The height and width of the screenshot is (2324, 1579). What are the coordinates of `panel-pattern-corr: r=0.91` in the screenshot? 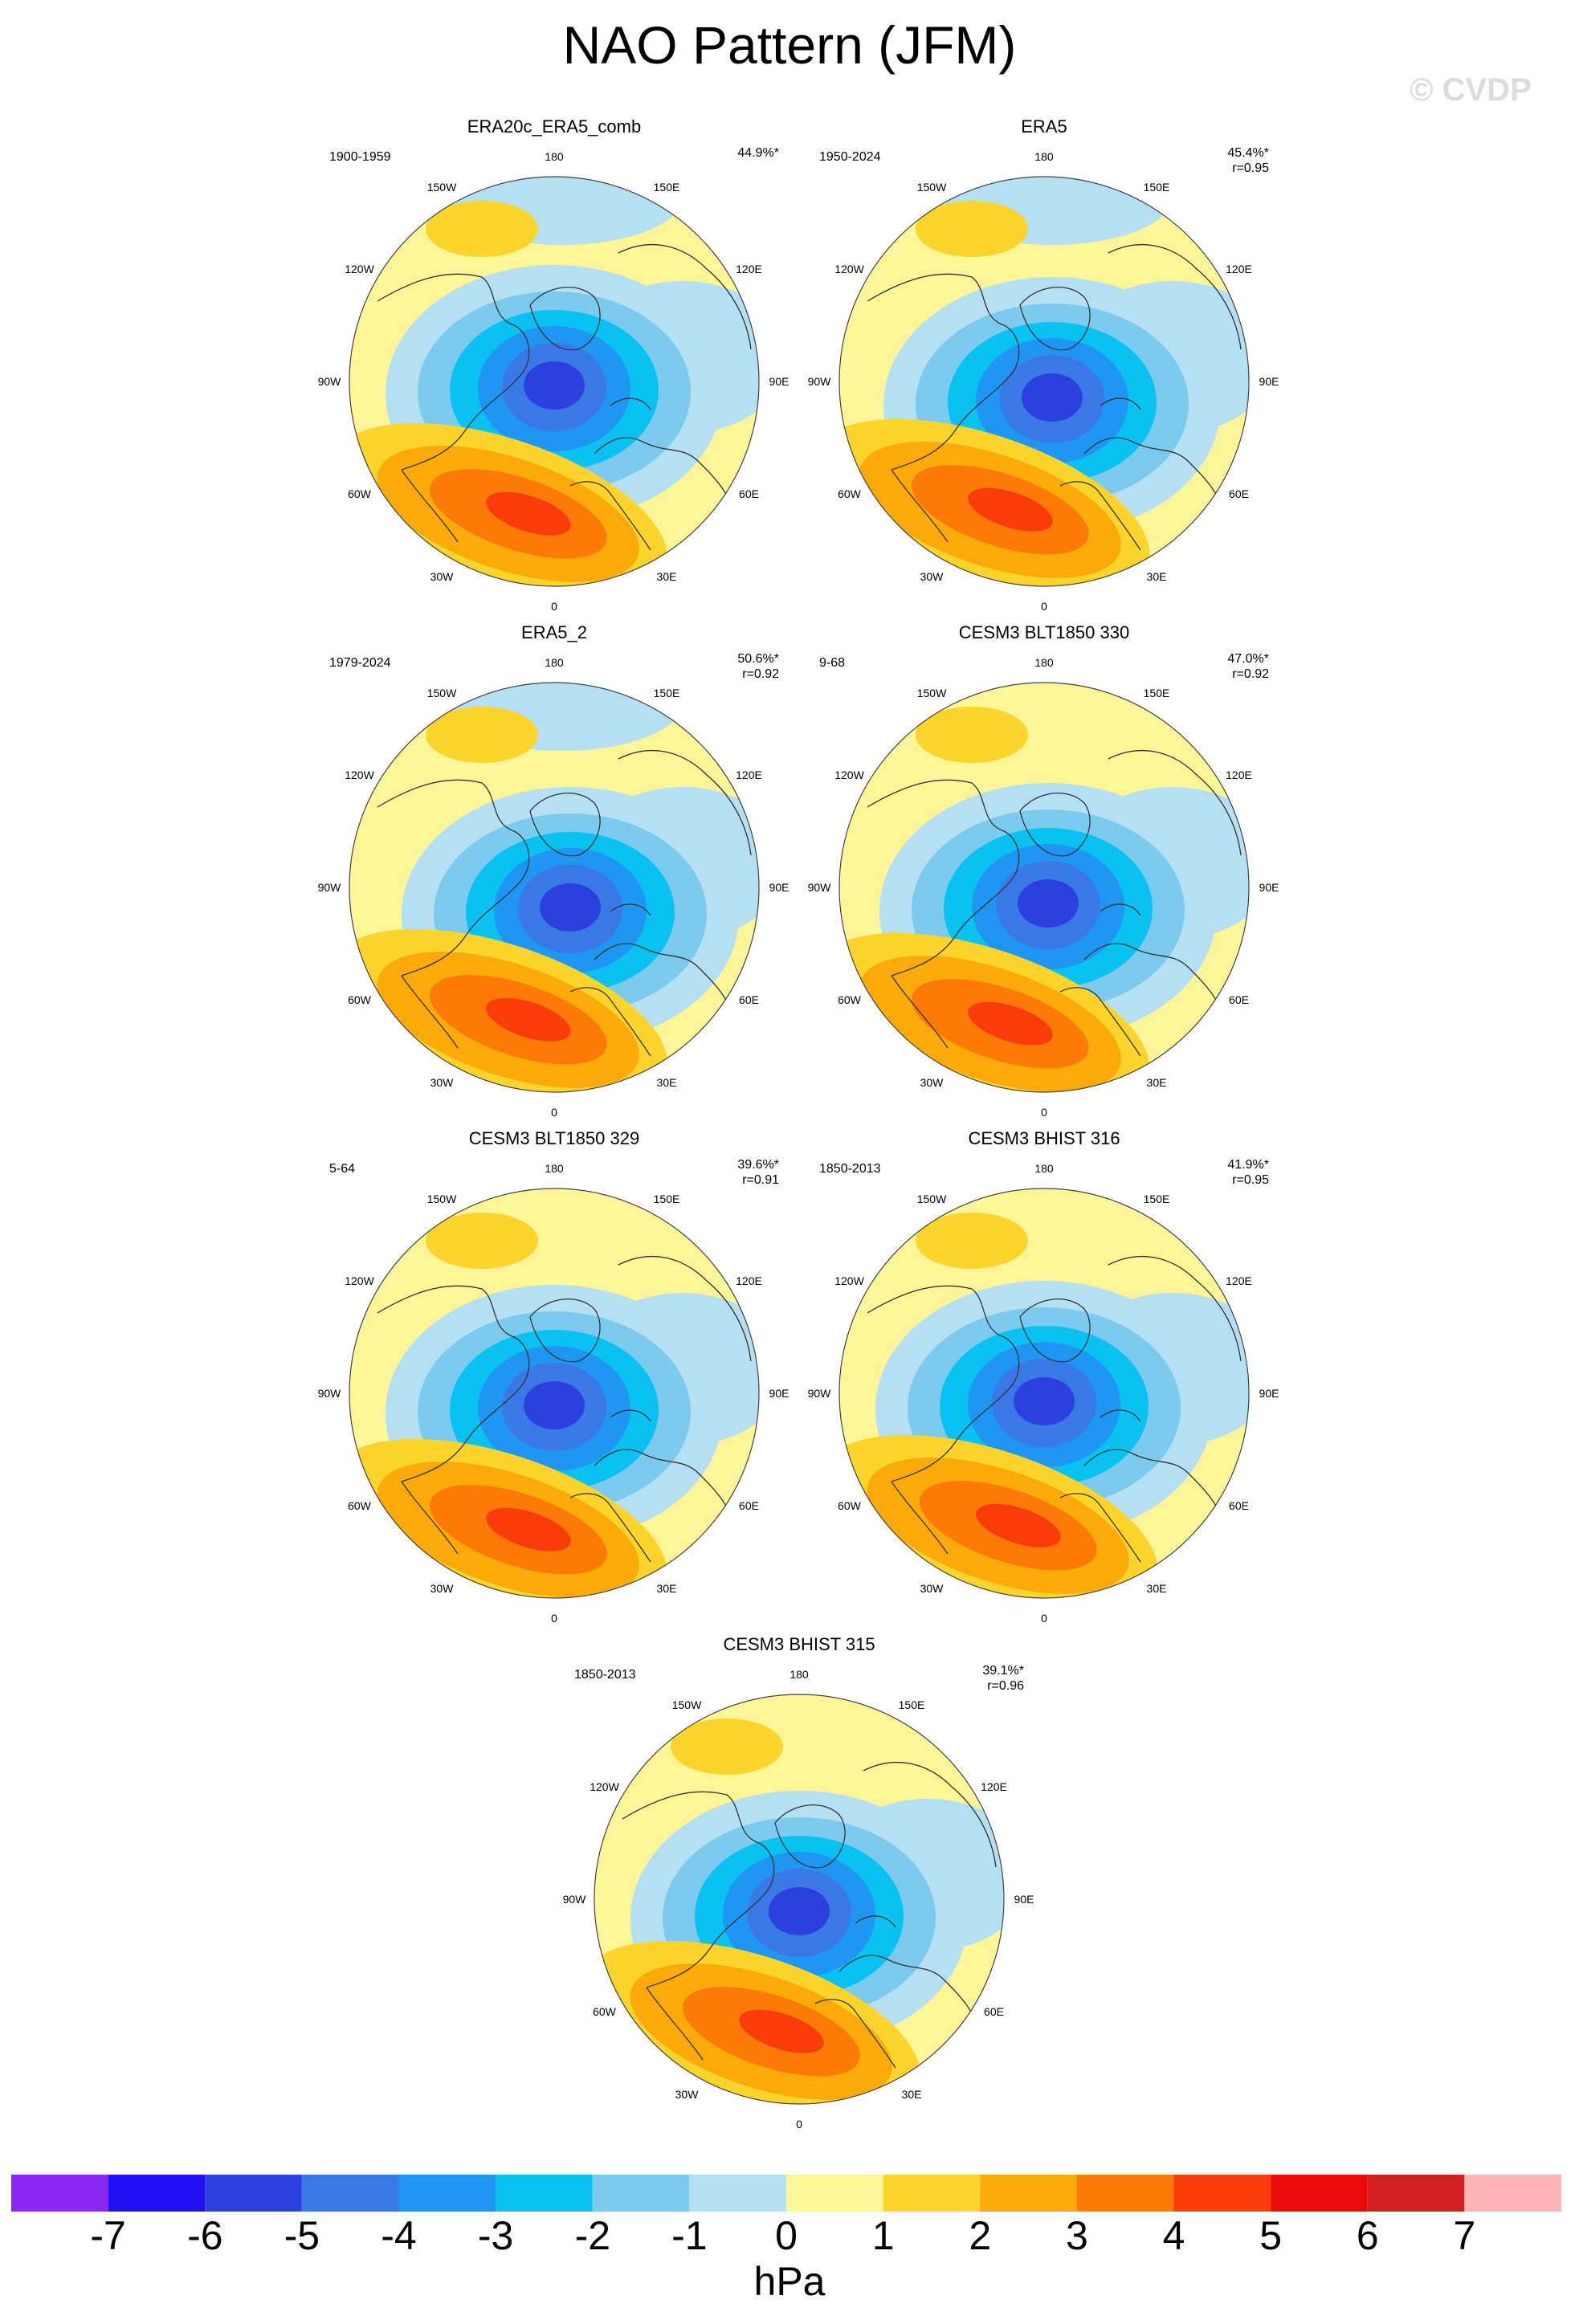 It's located at (760, 1180).